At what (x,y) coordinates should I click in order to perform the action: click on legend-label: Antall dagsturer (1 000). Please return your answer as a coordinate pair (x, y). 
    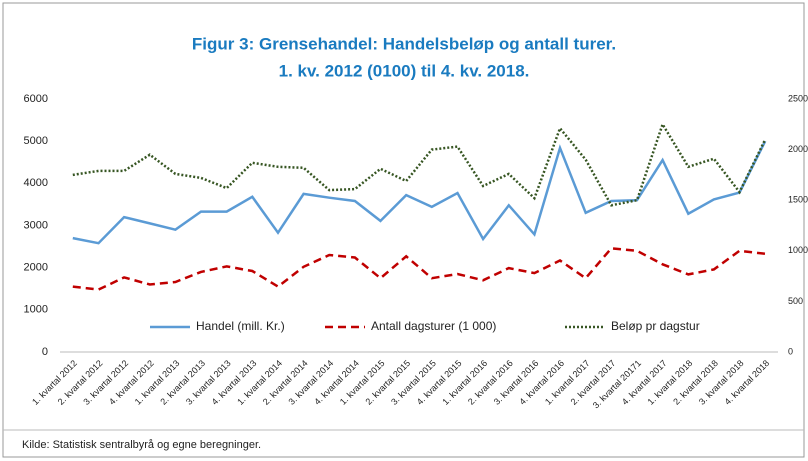
    Looking at the image, I should click on (433, 326).